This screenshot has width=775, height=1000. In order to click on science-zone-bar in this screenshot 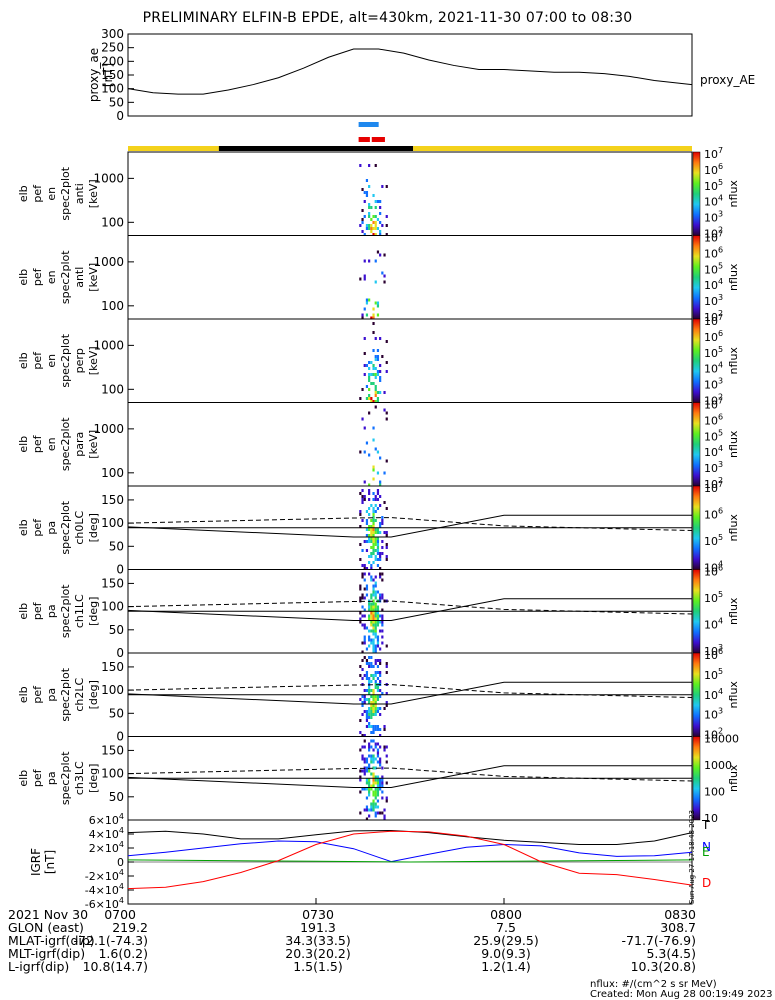, I will do `click(368, 124)`.